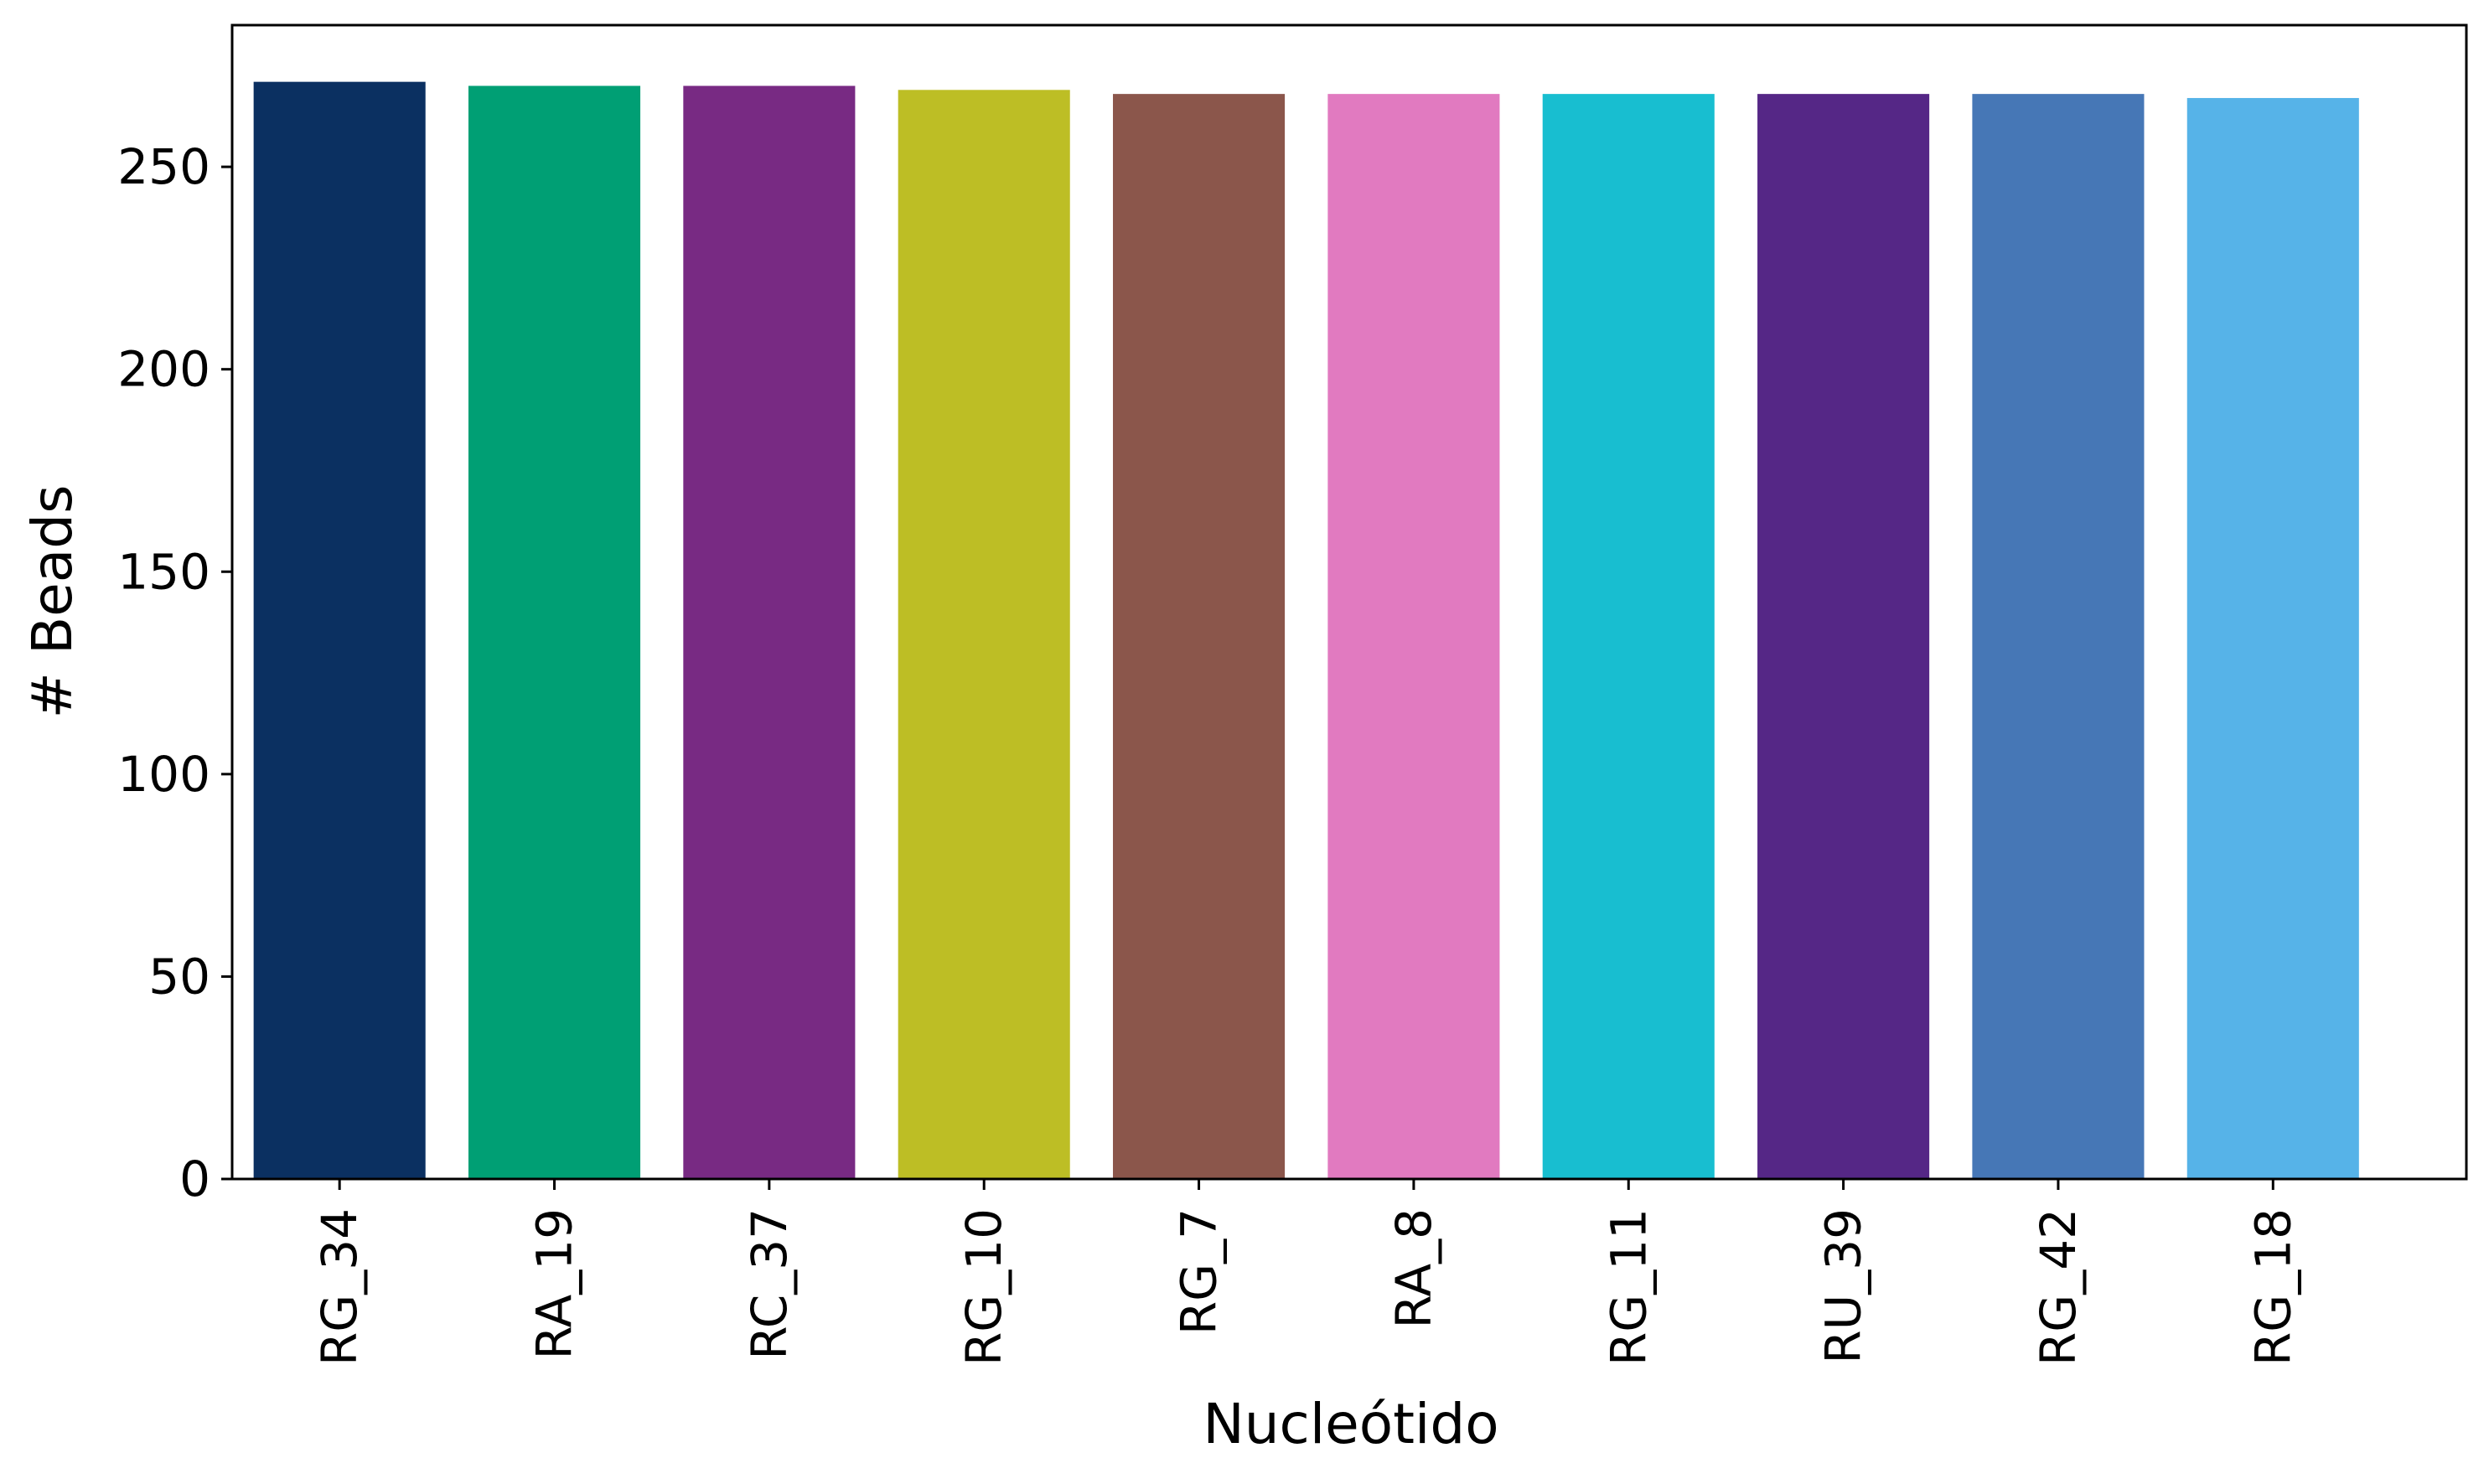 This screenshot has height=1484, width=2489. I want to click on x-tick-label: RA_8, so click(1413, 1269).